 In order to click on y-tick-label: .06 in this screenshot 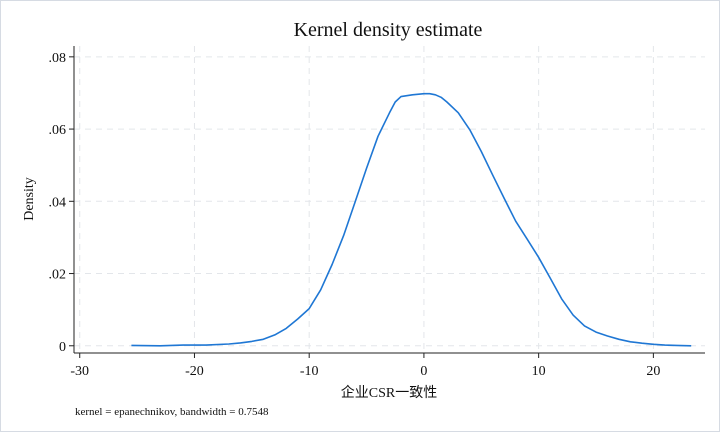, I will do `click(58, 130)`.